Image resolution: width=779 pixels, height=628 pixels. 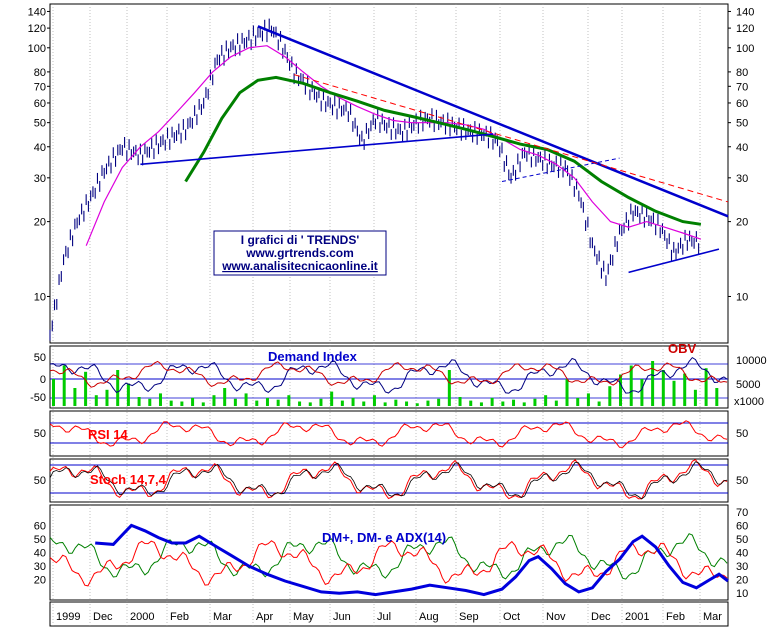 What do you see at coordinates (742, 434) in the screenshot?
I see `rsi-tick-right: 50` at bounding box center [742, 434].